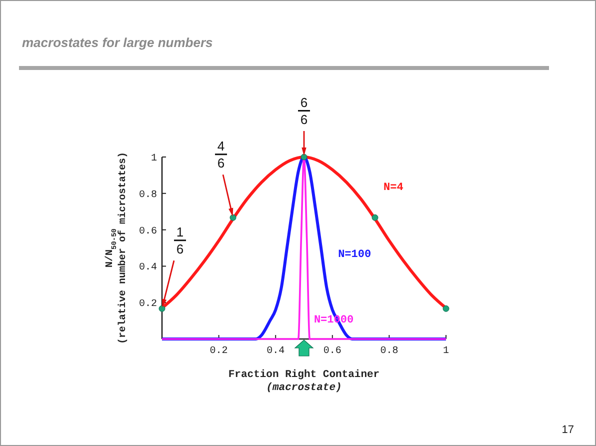  Describe the element at coordinates (117, 42) in the screenshot. I see `chart-title: macrostates for large numbers` at that location.